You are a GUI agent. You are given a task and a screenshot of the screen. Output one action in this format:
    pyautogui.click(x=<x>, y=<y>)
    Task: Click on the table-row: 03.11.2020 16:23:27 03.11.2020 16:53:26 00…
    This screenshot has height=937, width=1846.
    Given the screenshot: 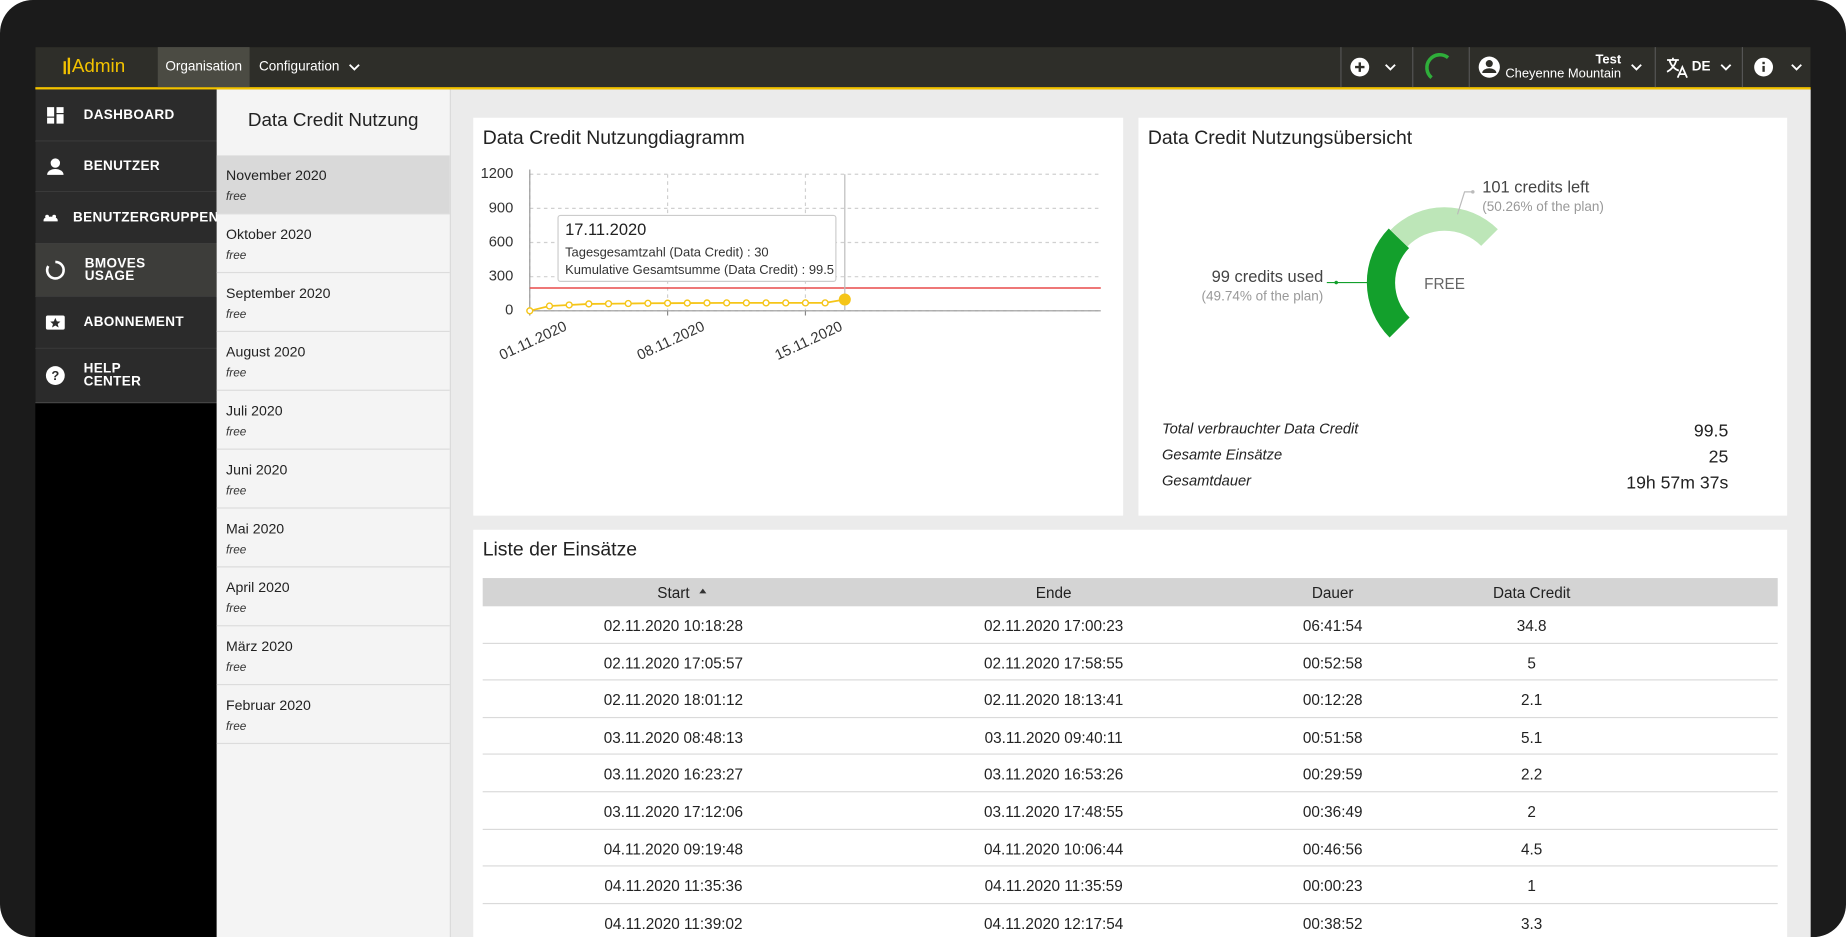 What is the action you would take?
    pyautogui.click(x=1130, y=774)
    